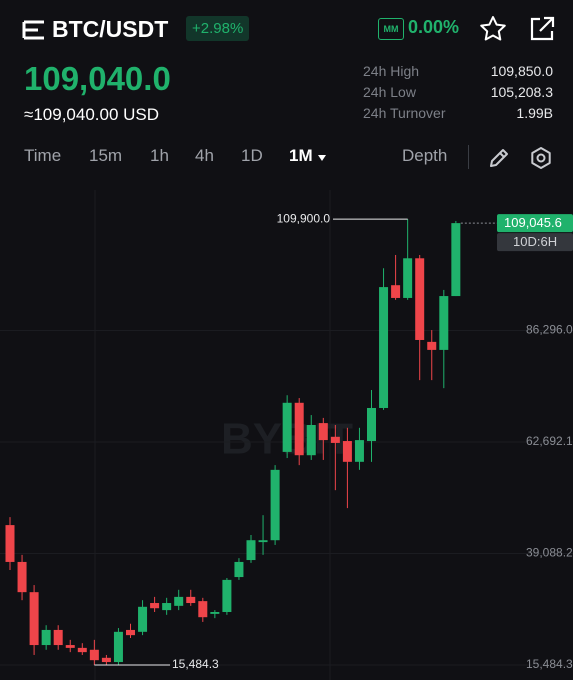 The width and height of the screenshot is (573, 680). I want to click on stat-value: 109,850.0, so click(521, 71).